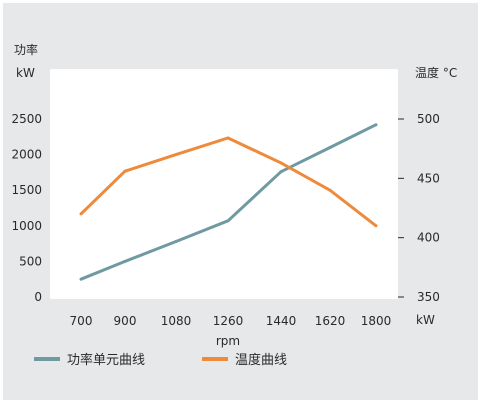 The image size is (481, 403). Describe the element at coordinates (281, 321) in the screenshot. I see `x-tick-label: 1440` at that location.